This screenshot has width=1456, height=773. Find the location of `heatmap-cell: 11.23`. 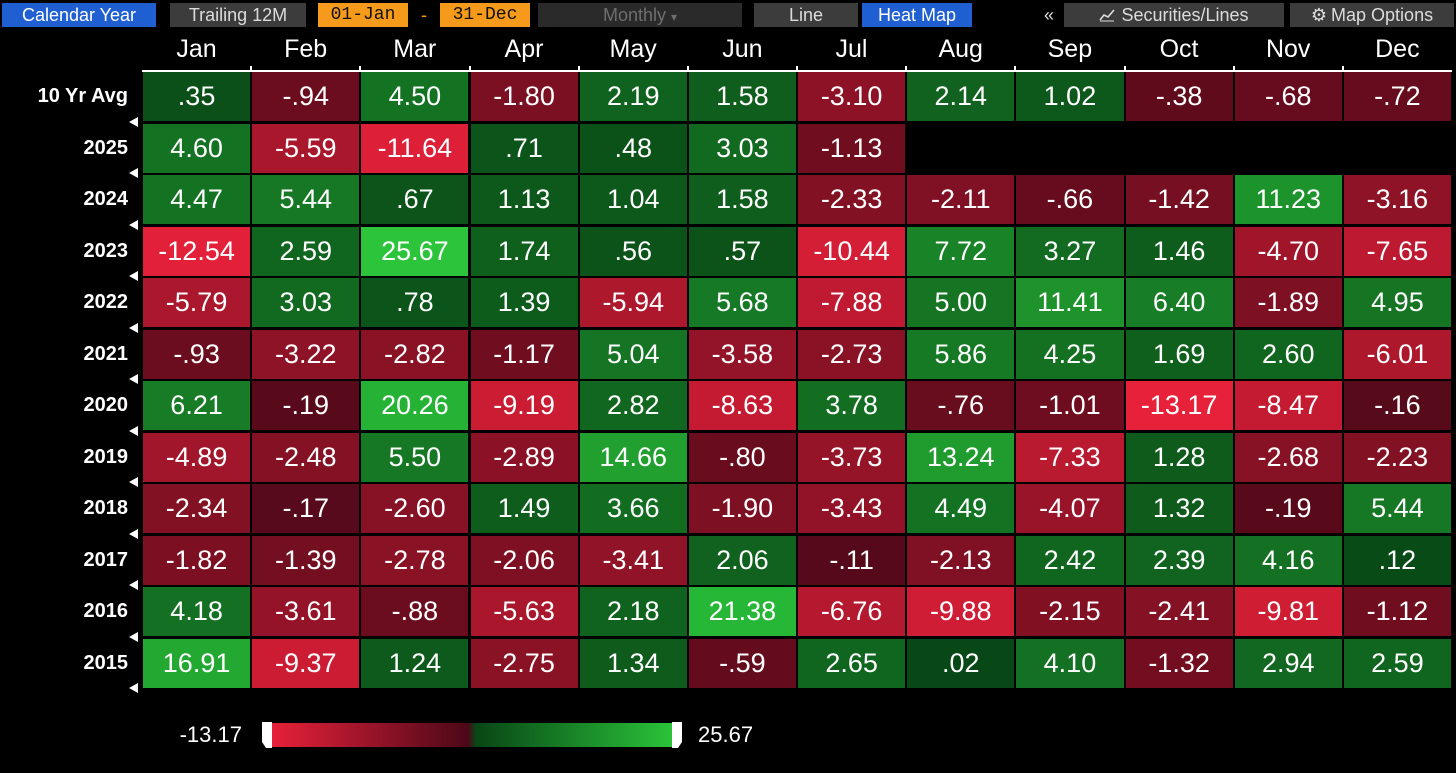

heatmap-cell: 11.23 is located at coordinates (1288, 199).